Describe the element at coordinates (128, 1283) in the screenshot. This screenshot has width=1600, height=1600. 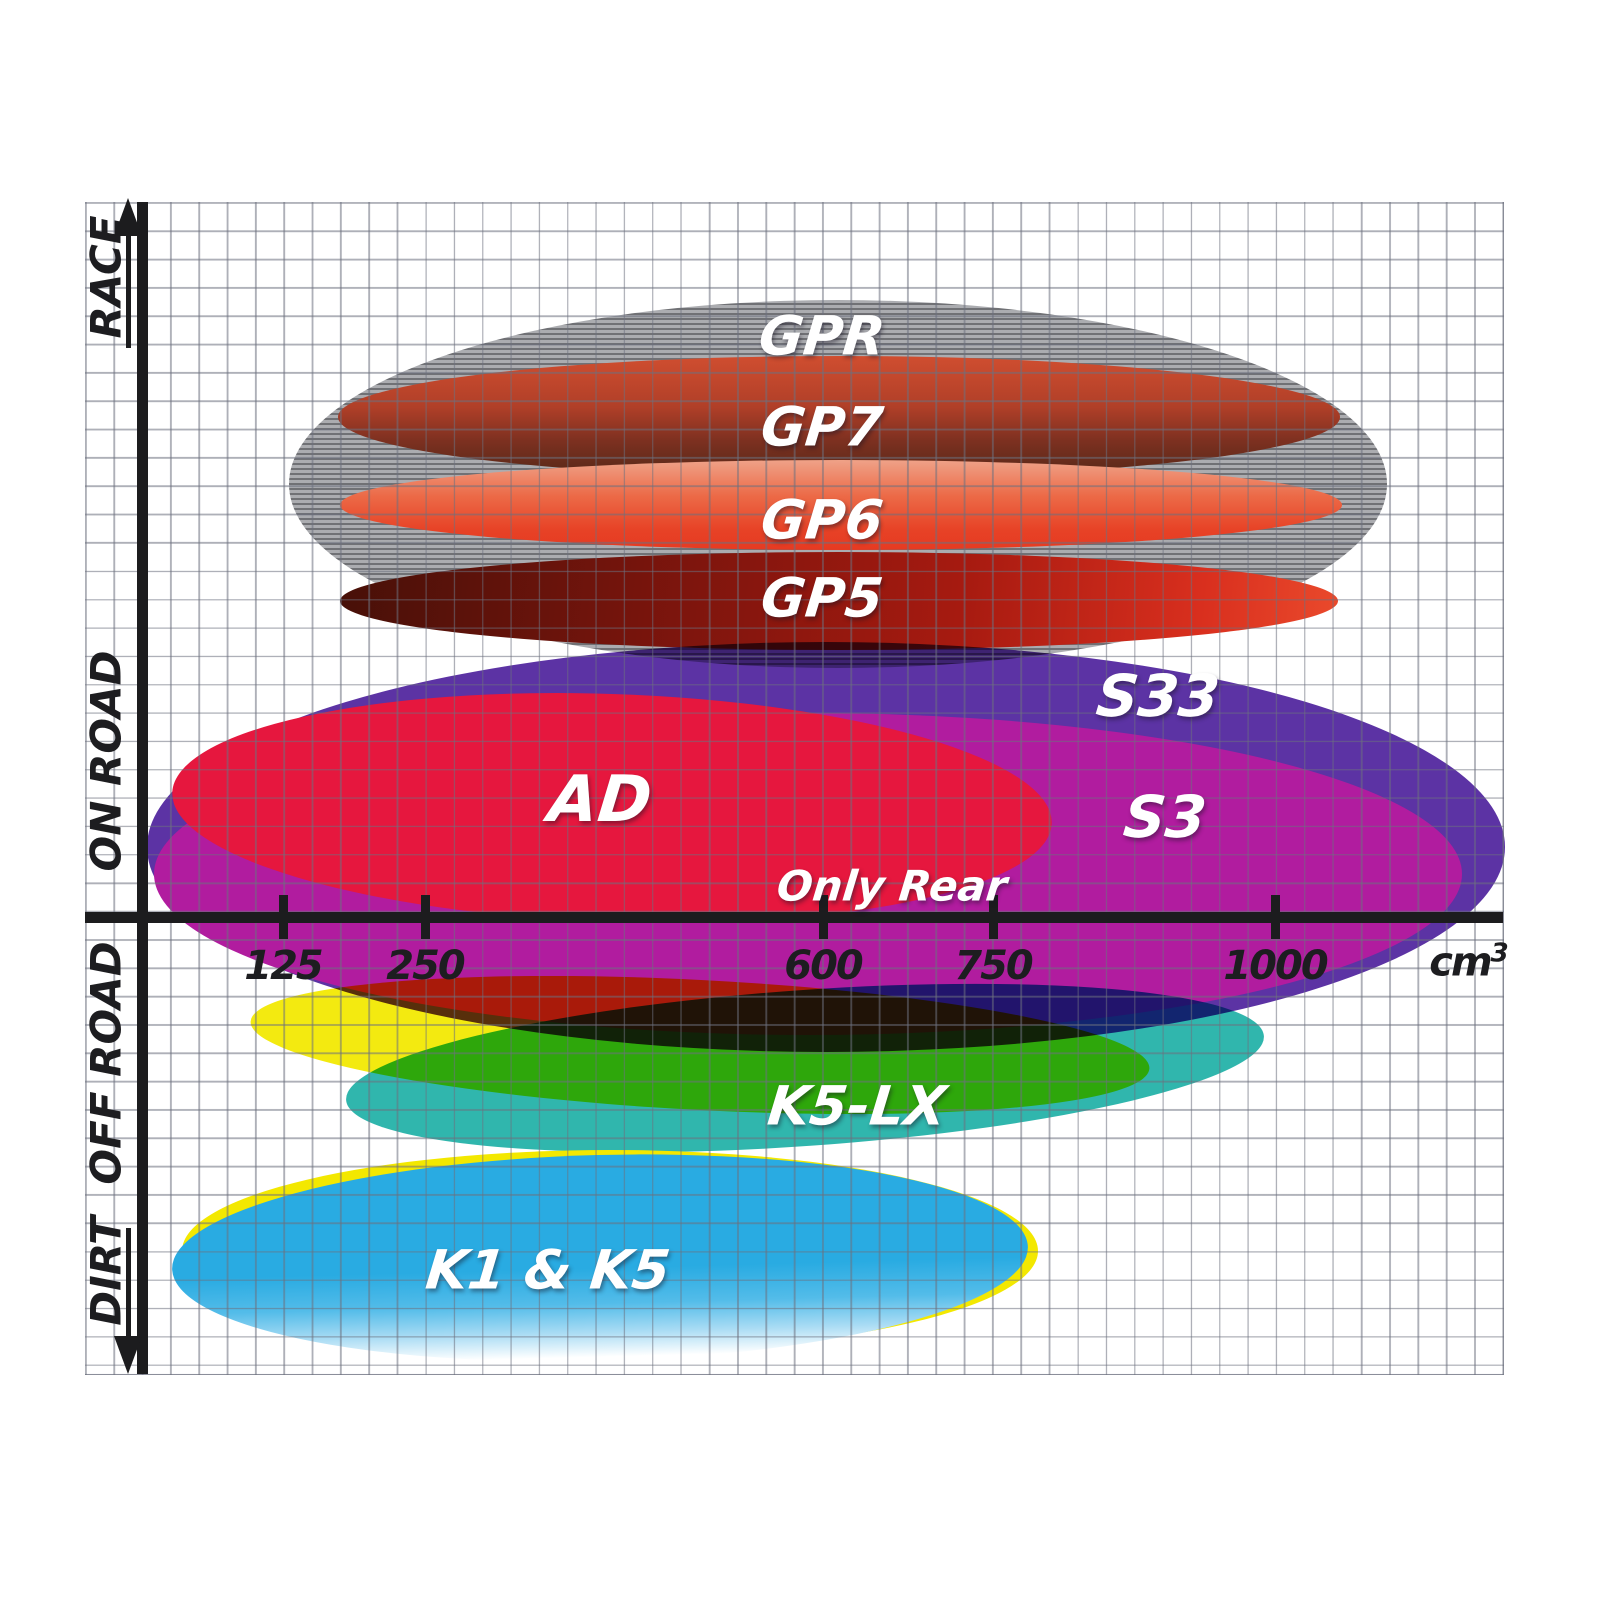
I see `dirt-arrow-line` at that location.